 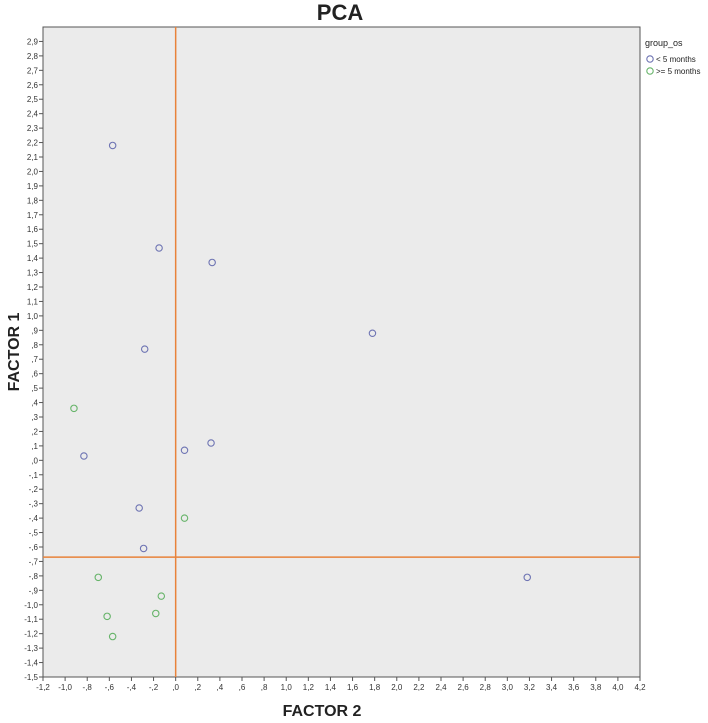 I want to click on y-tick-label: 2,5, so click(x=33, y=99).